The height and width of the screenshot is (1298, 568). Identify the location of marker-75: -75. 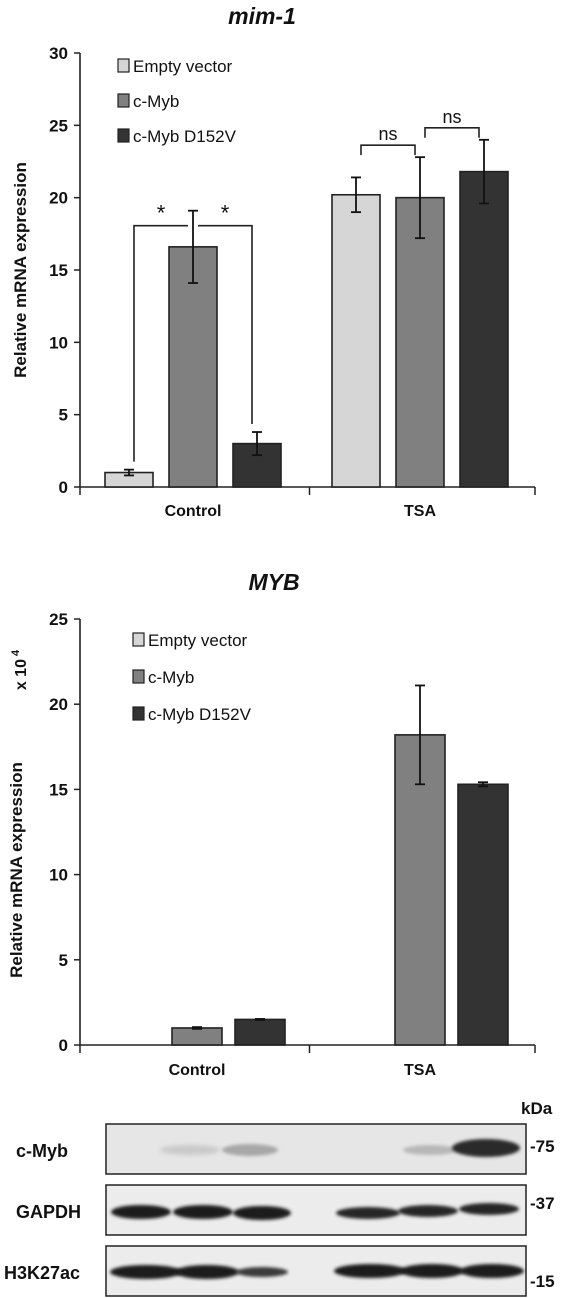
(542, 1146).